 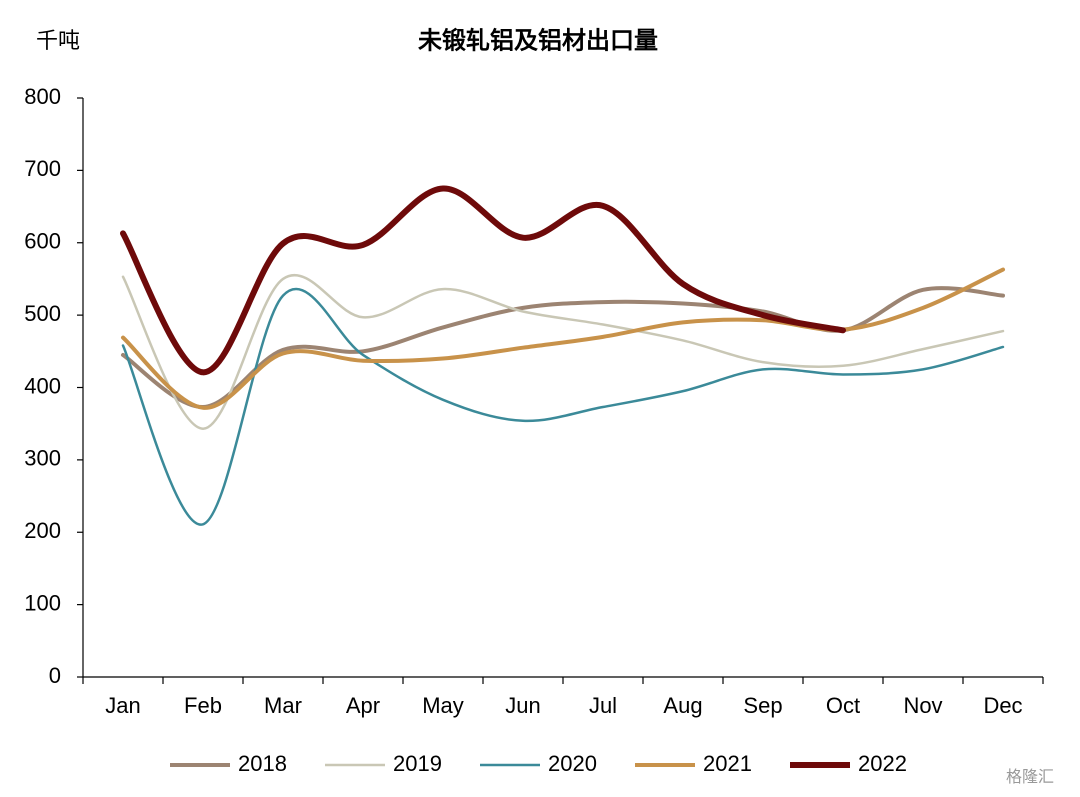 What do you see at coordinates (42, 241) in the screenshot?
I see `y-tick-label: 600` at bounding box center [42, 241].